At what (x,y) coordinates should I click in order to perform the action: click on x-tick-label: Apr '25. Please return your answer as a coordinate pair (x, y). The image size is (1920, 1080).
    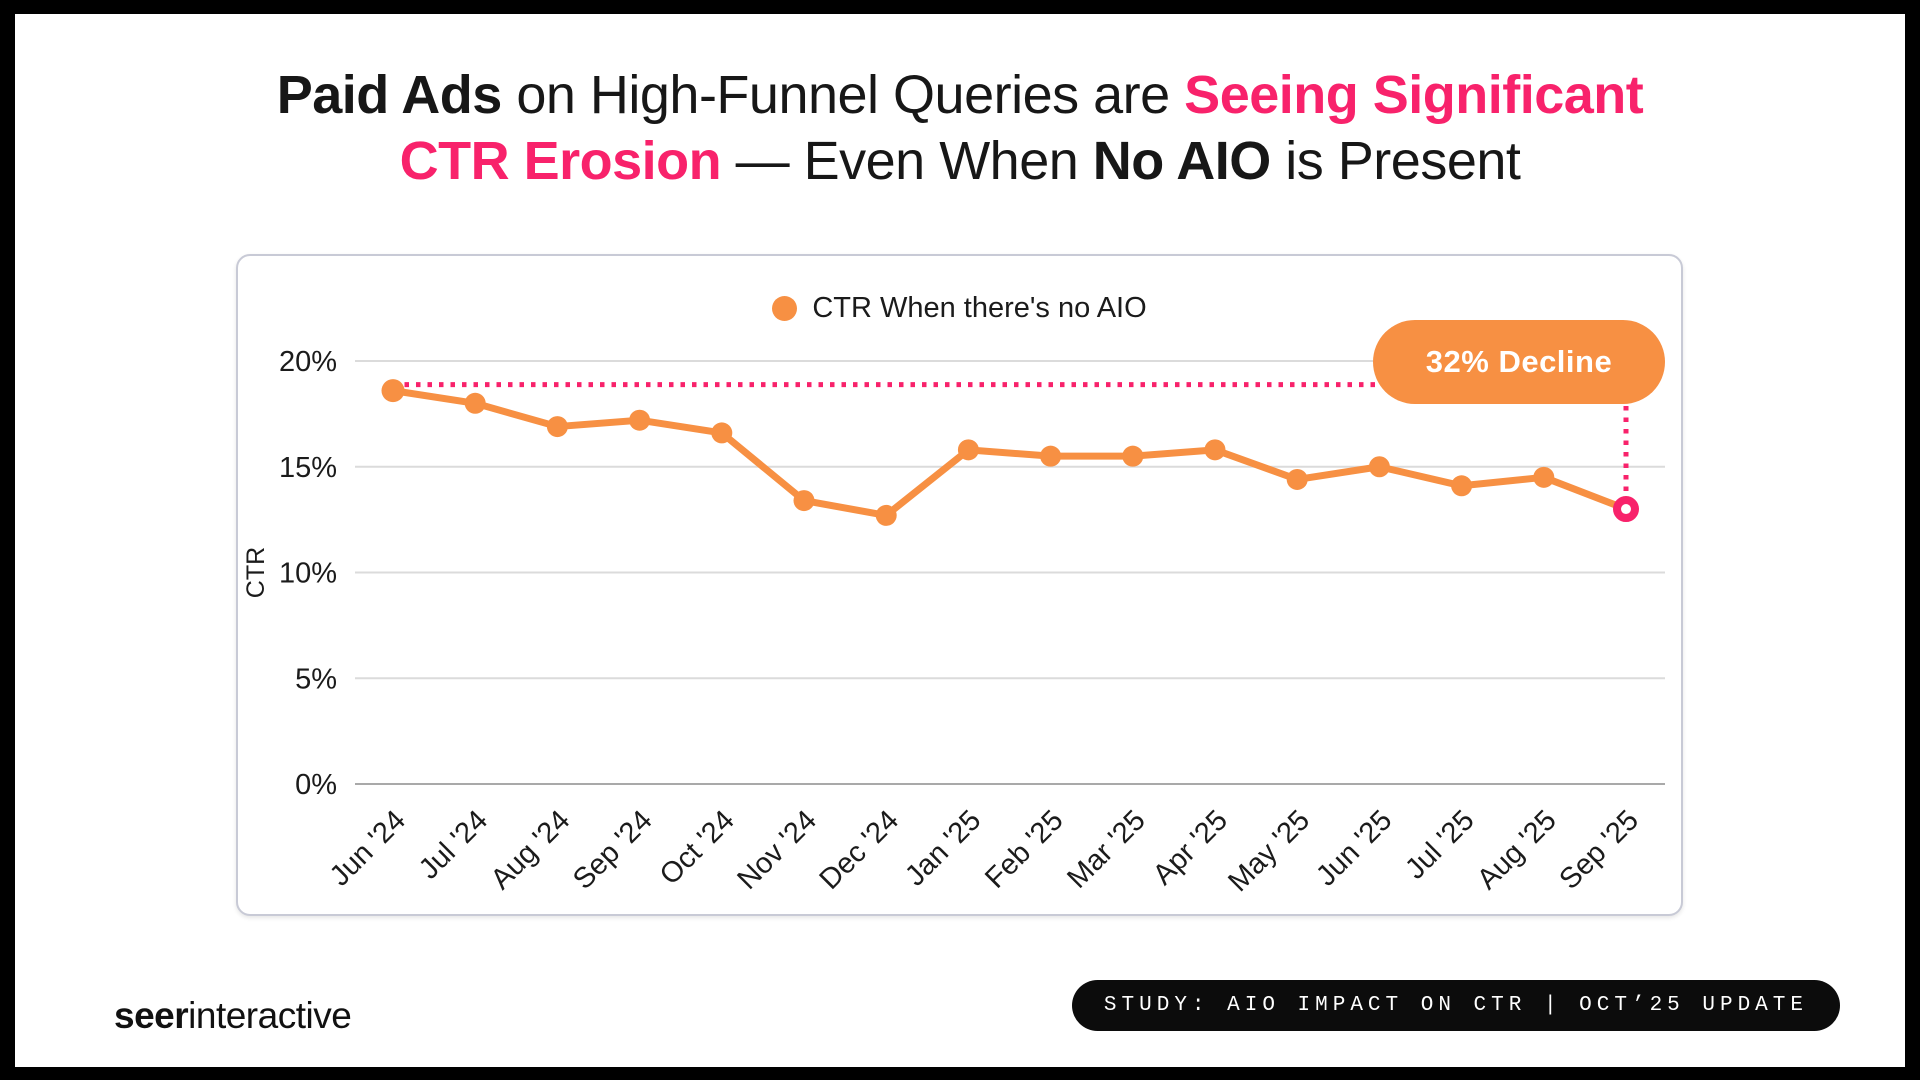
    Looking at the image, I should click on (1190, 847).